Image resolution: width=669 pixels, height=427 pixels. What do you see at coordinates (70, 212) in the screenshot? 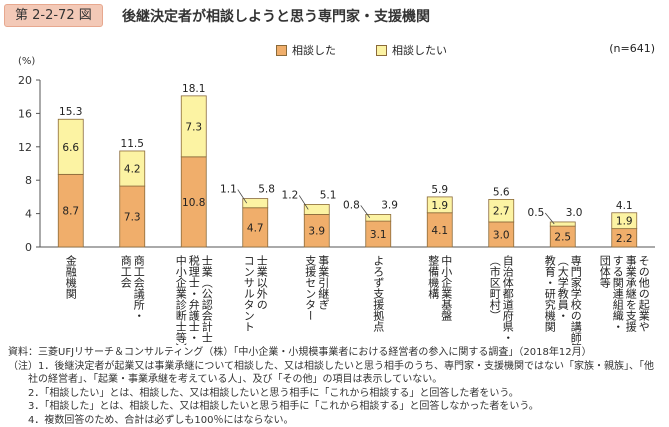
I see `data-label-consulted: 8.7` at bounding box center [70, 212].